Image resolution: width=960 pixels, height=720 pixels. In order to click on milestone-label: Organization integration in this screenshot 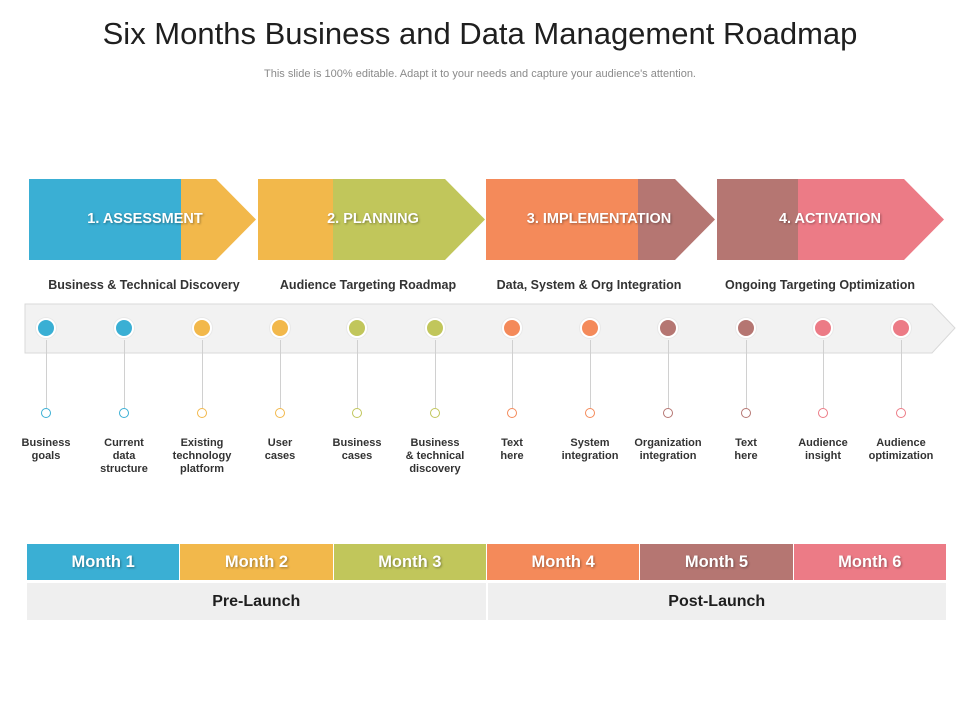, I will do `click(668, 450)`.